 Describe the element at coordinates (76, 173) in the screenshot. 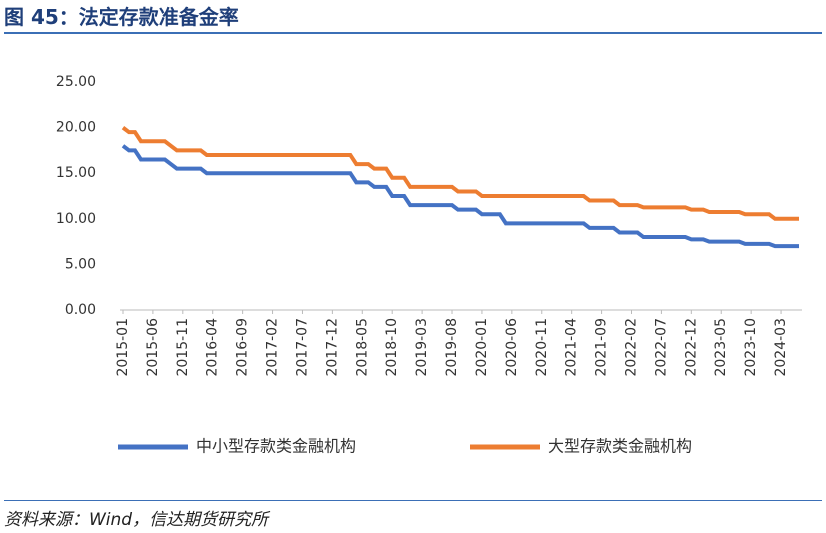

I see `y-tick-label: 15.00` at that location.